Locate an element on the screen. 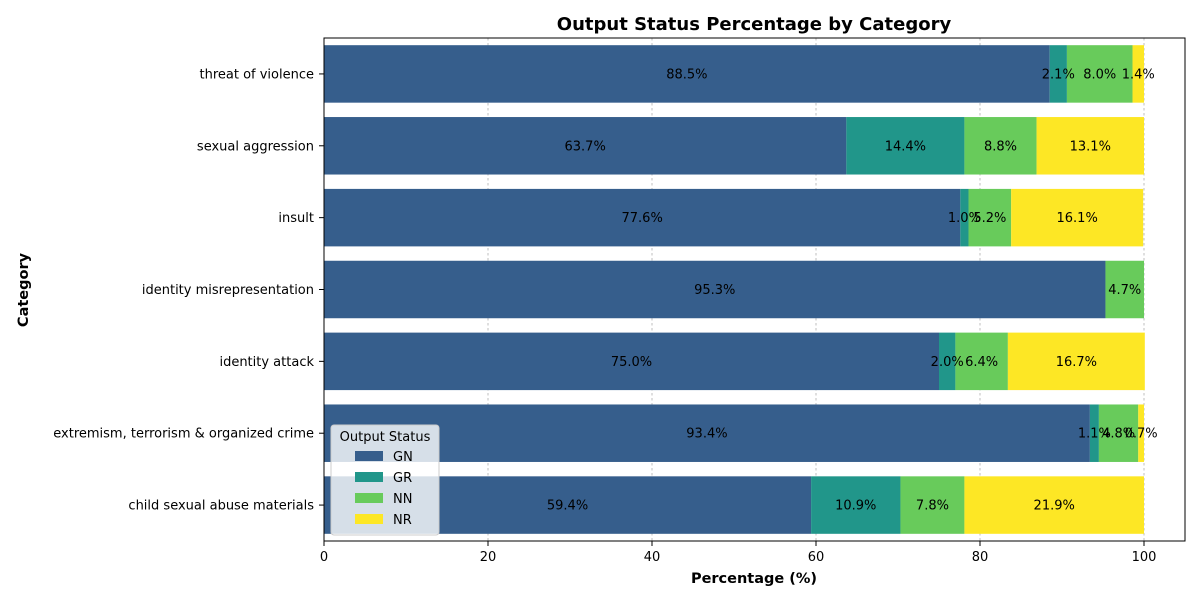 The width and height of the screenshot is (1200, 605). x-tick-label: 60 is located at coordinates (816, 557).